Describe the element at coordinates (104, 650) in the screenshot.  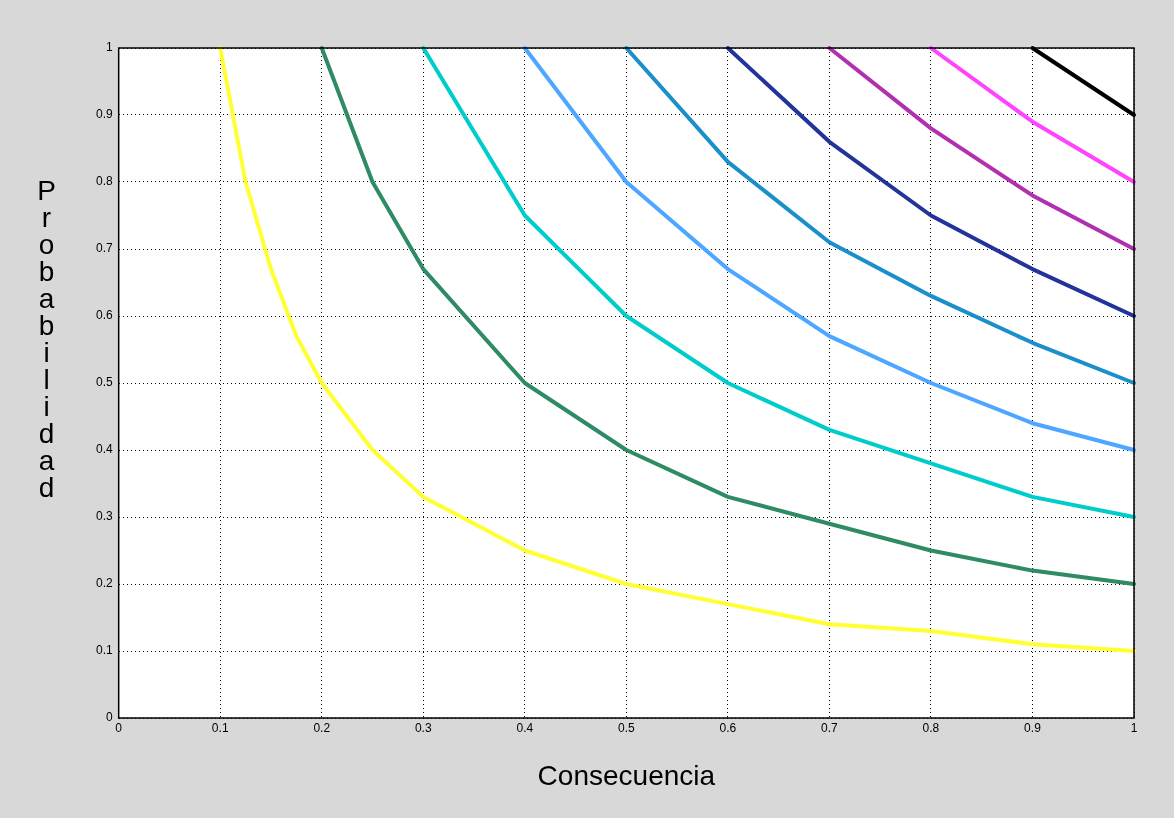
I see `y-tick-label: 0.1` at that location.